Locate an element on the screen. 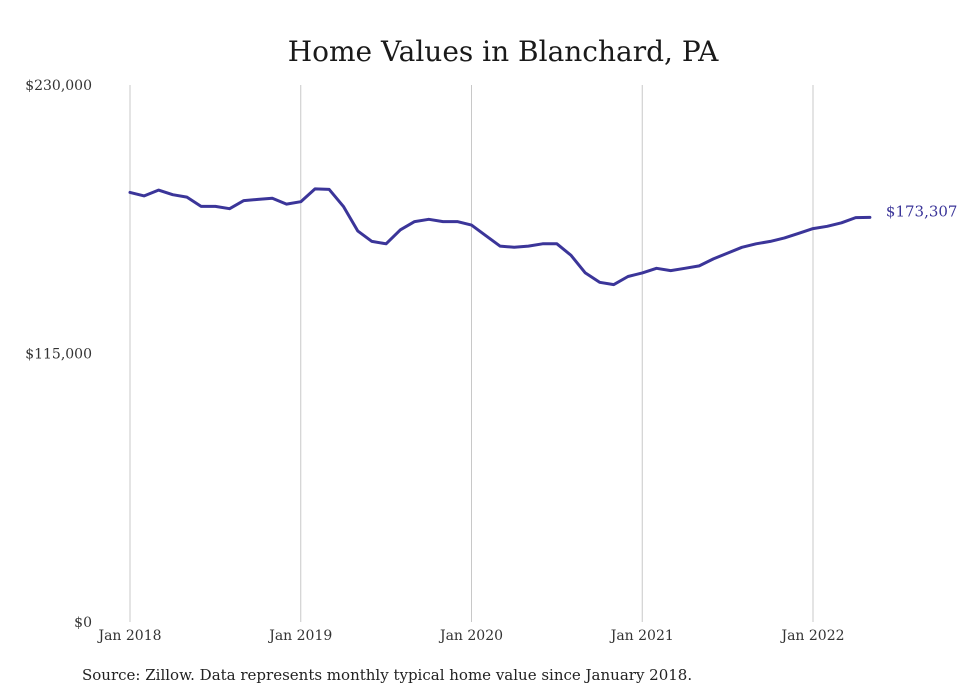 The width and height of the screenshot is (980, 699). x-tick-label: Jan 2020 is located at coordinates (470, 636).